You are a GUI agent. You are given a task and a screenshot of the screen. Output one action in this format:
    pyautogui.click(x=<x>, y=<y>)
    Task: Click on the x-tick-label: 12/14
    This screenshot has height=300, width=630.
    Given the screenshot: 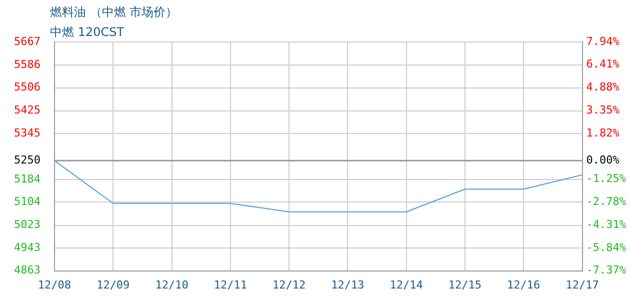 What is the action you would take?
    pyautogui.click(x=407, y=285)
    